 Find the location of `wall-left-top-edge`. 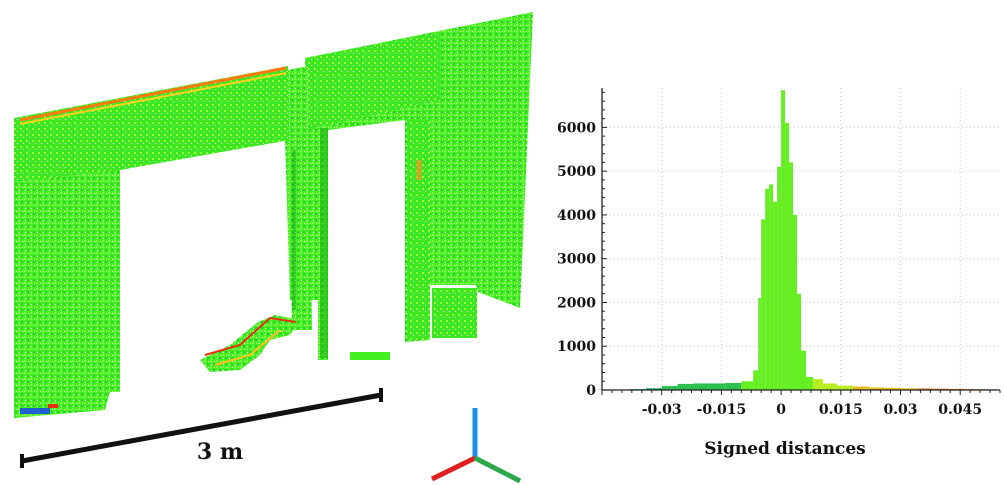

wall-left-top-edge is located at coordinates (153, 94).